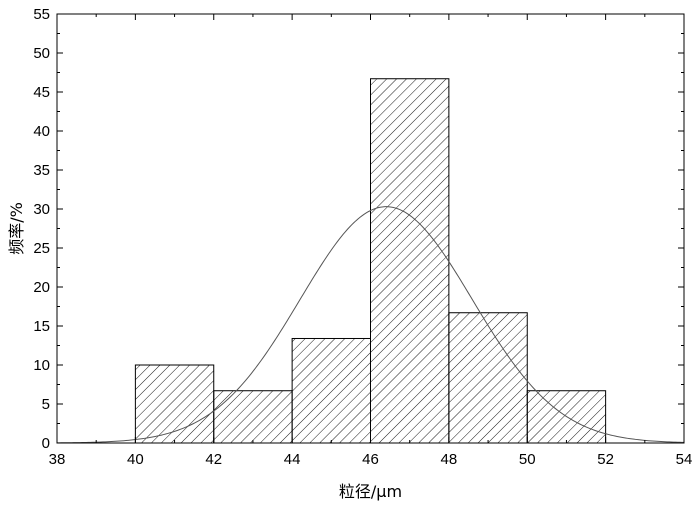  What do you see at coordinates (41, 365) in the screenshot?
I see `y-tick-label: 10` at bounding box center [41, 365].